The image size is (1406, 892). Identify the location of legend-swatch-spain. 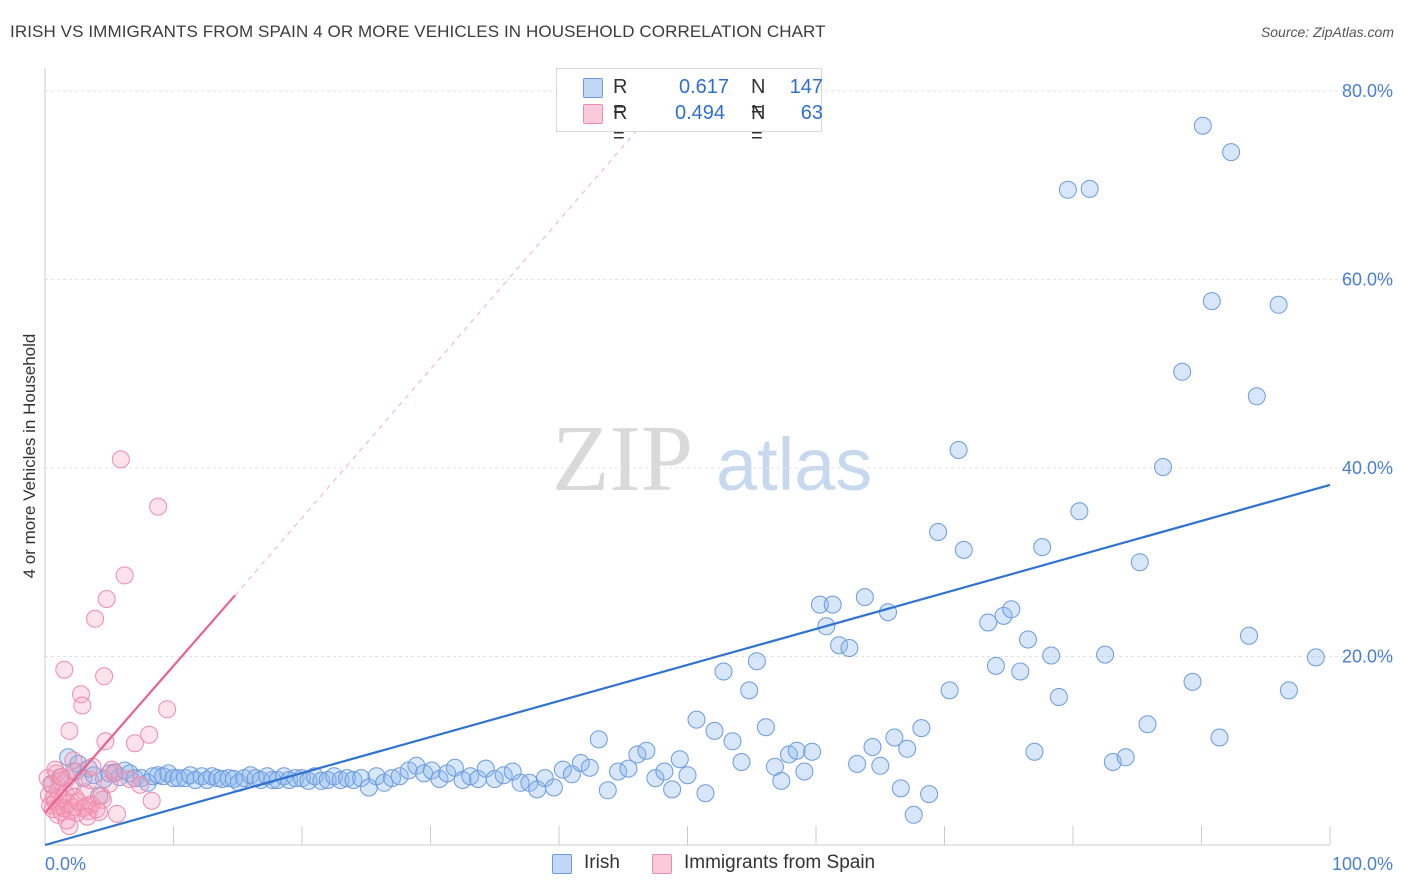
(593, 114).